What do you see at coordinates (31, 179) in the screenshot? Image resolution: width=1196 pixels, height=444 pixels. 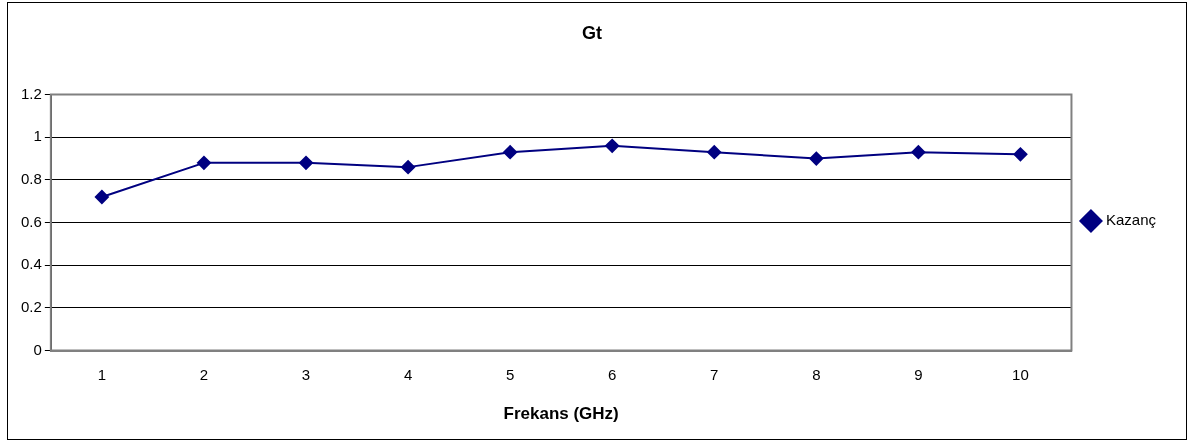 I see `y-tick-label: 0.8` at bounding box center [31, 179].